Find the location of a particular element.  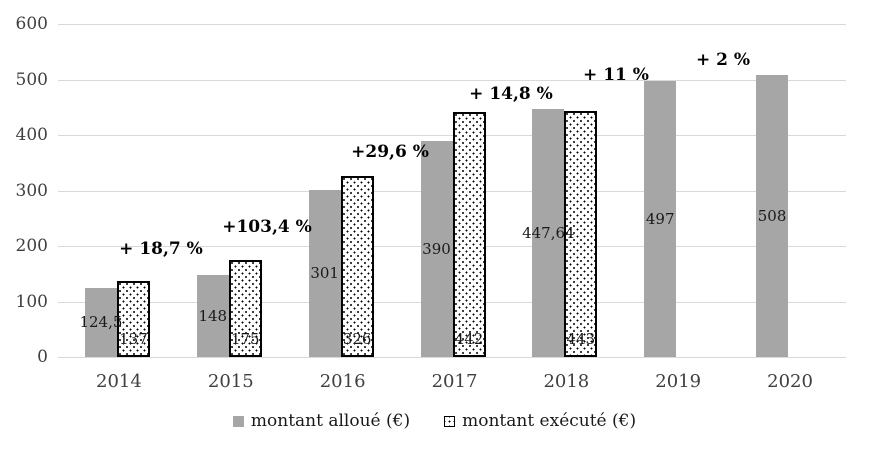

y-axis-tick-label: 0 is located at coordinates (42, 357).